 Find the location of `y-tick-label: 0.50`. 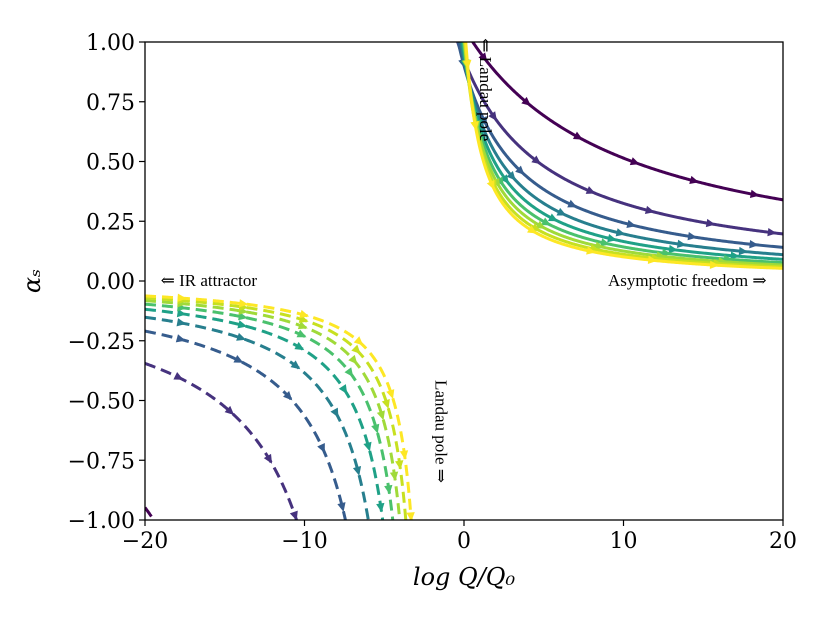

y-tick-label: 0.50 is located at coordinates (110, 163).